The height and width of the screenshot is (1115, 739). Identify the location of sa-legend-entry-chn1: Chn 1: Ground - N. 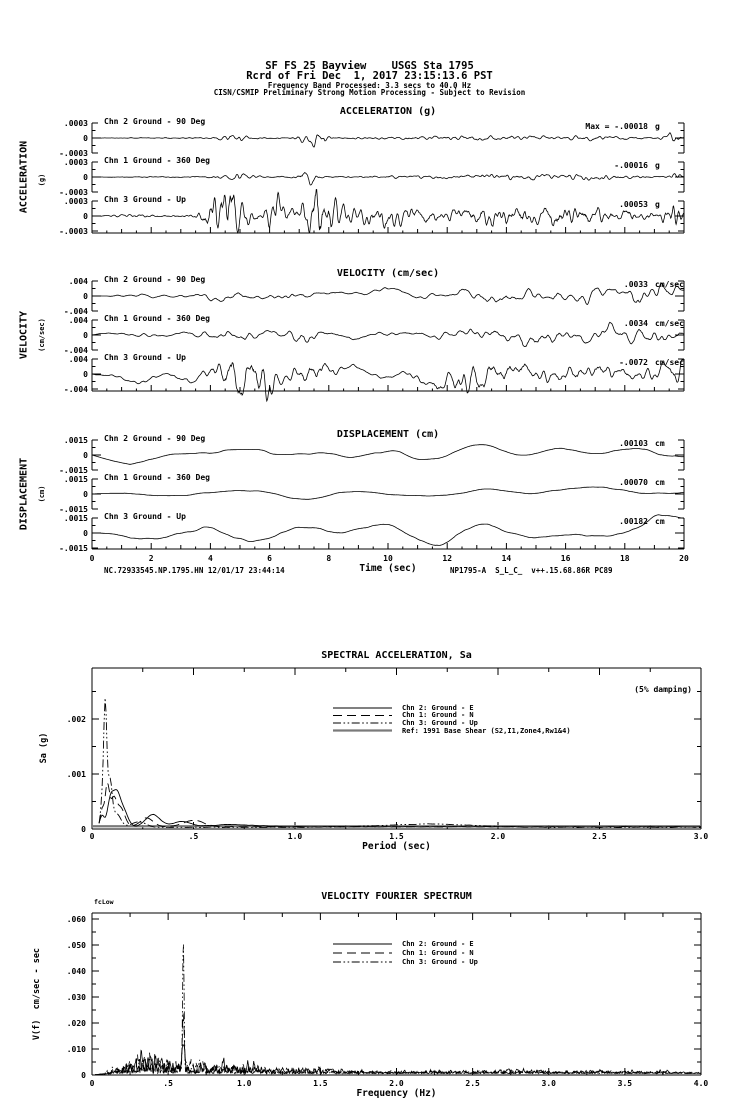
(438, 715).